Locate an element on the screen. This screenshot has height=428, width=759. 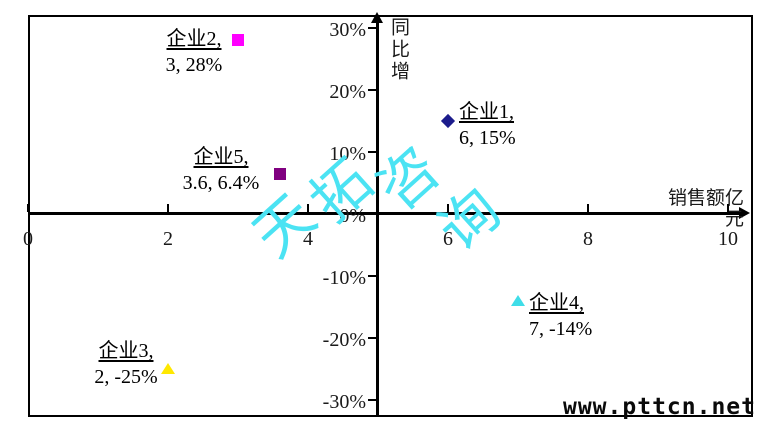
data-point-name: 企业3, is located at coordinates (126, 351).